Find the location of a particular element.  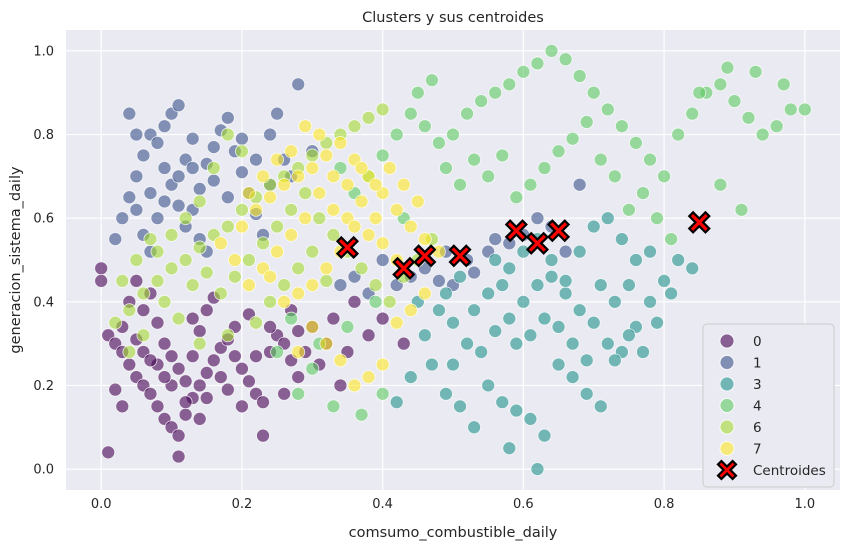

legend-label: Centroides is located at coordinates (789, 471).